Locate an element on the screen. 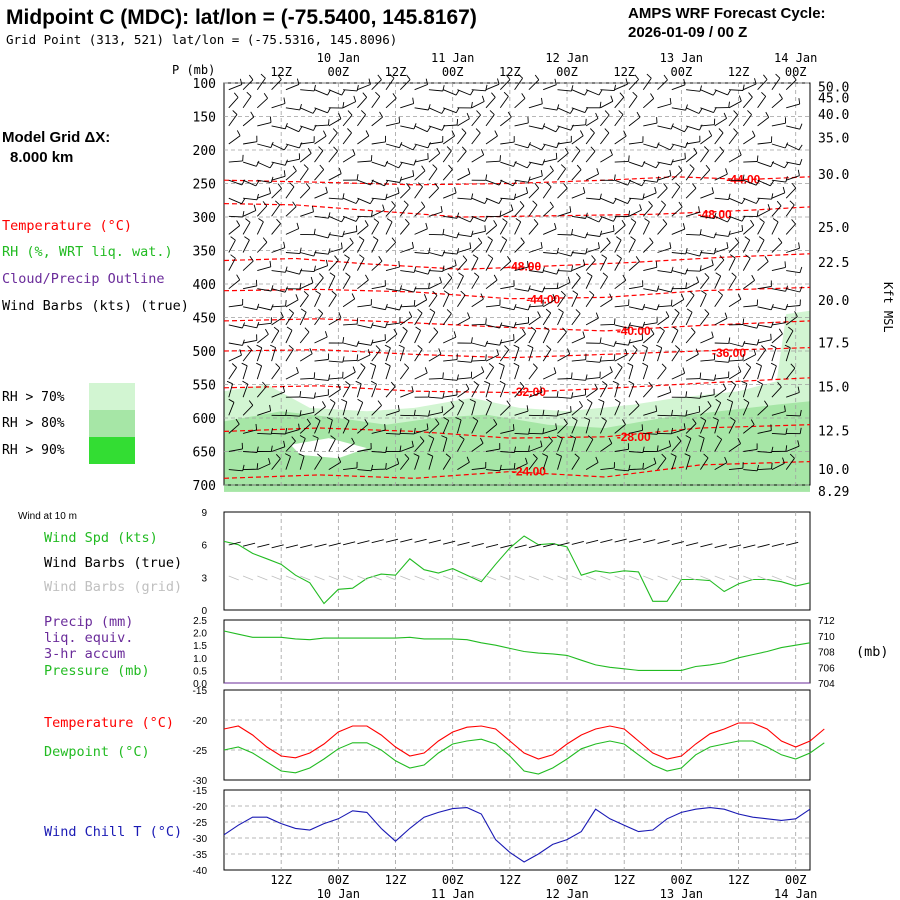 This screenshot has width=900, height=900. legend-wind-barbs: Wind Barbs (kts) (true) is located at coordinates (95, 306).